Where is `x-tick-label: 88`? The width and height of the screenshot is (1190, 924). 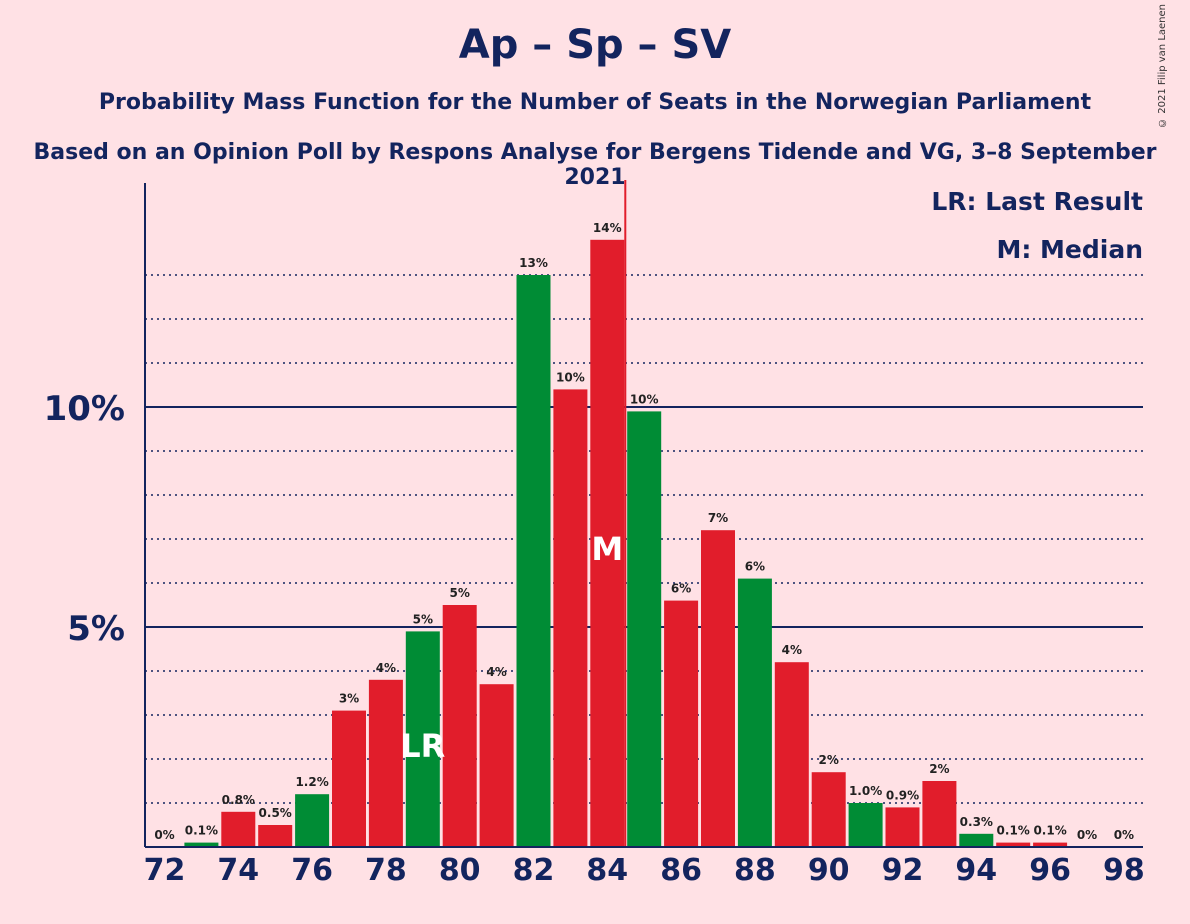 x-tick-label: 88 is located at coordinates (755, 870).